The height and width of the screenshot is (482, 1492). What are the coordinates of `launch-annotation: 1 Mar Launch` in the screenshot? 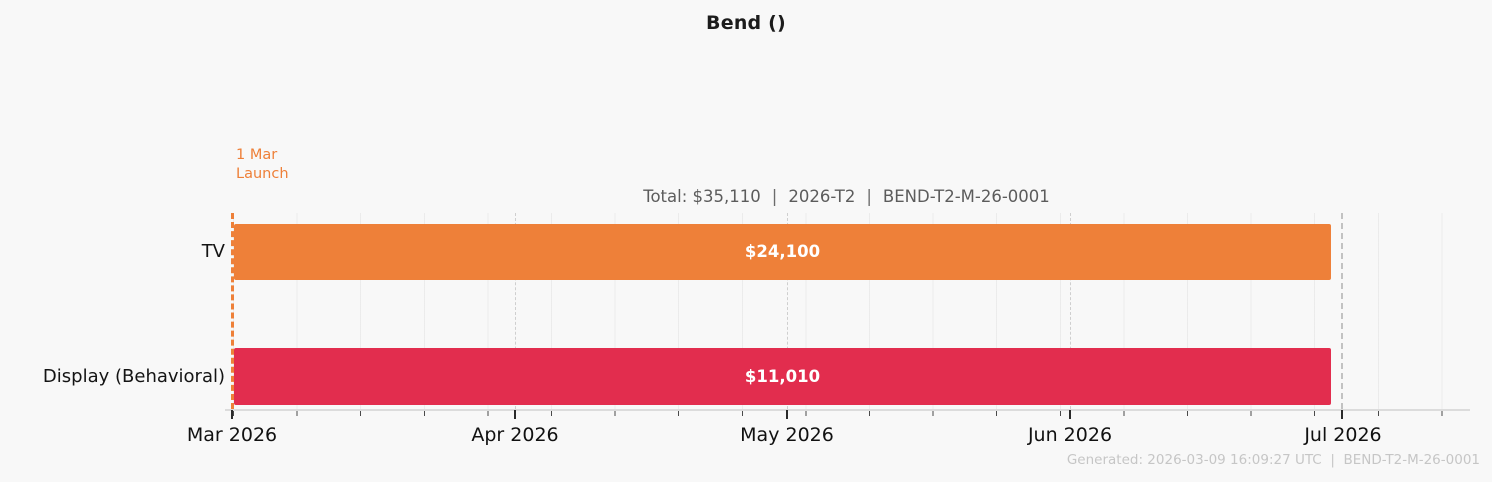 It's located at (262, 164).